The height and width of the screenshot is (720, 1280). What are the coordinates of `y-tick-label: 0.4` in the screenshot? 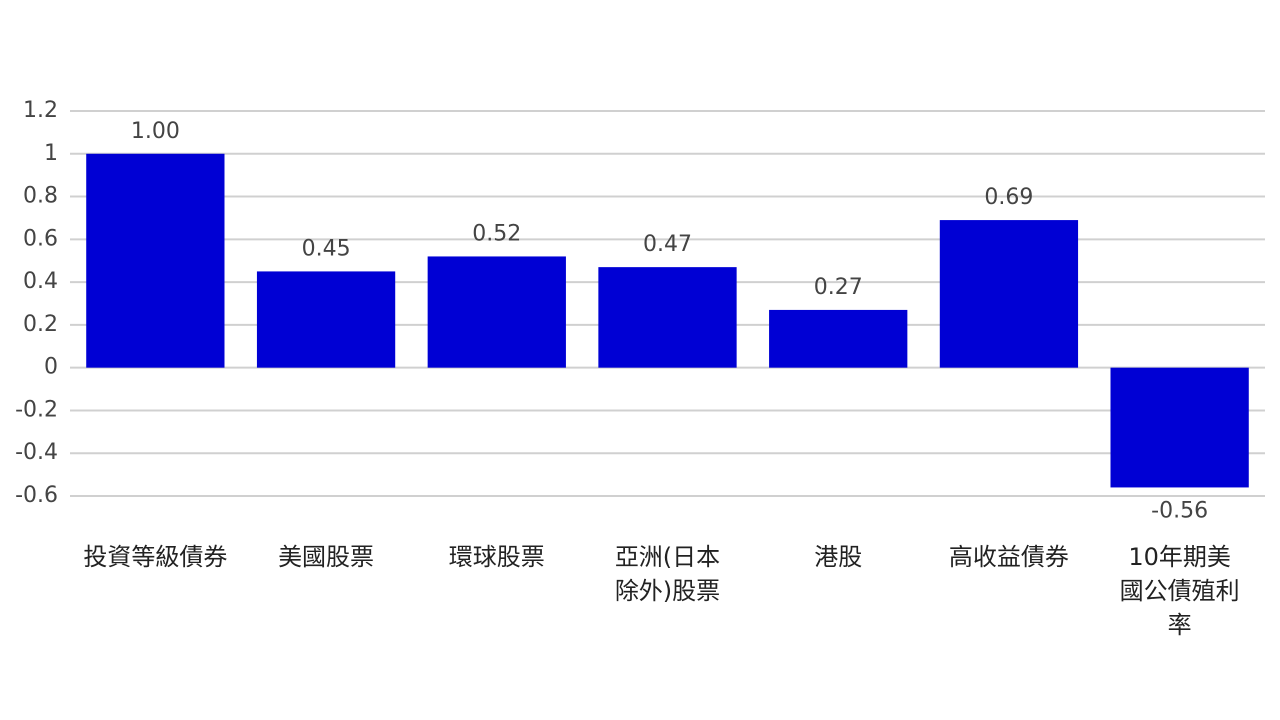 It's located at (40, 281).